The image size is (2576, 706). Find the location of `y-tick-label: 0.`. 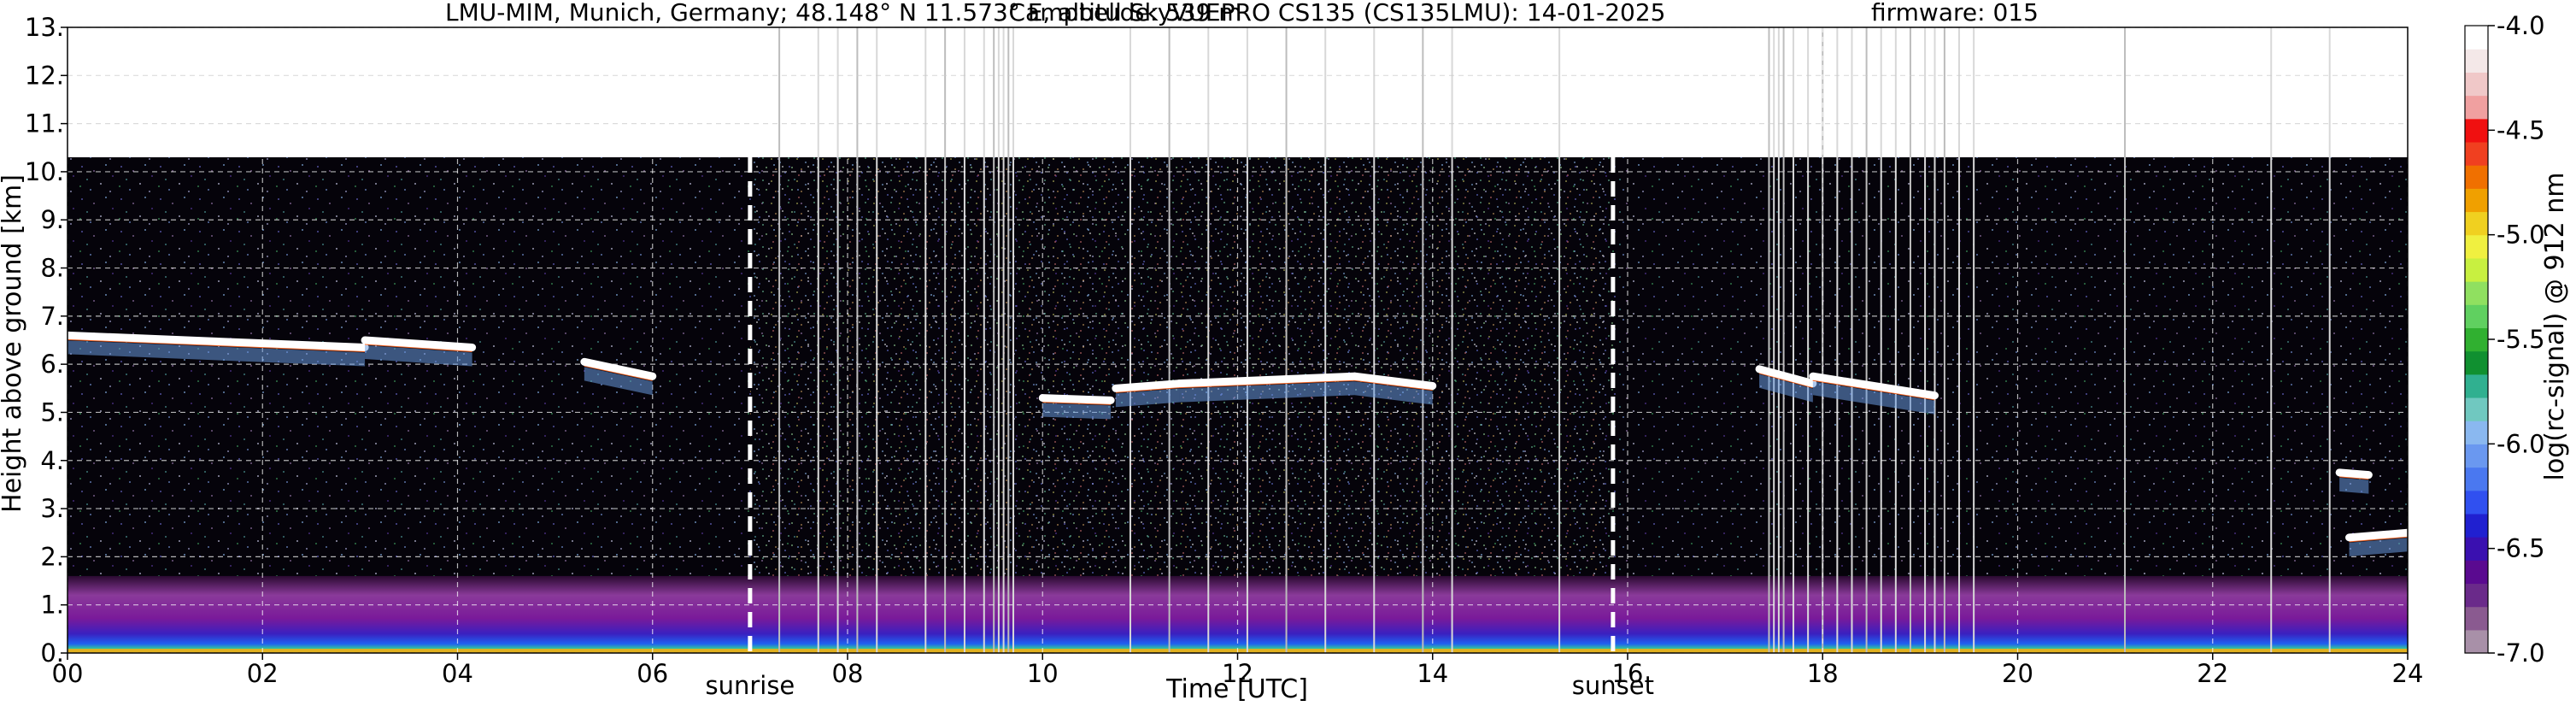

y-tick-label: 0. is located at coordinates (52, 653).